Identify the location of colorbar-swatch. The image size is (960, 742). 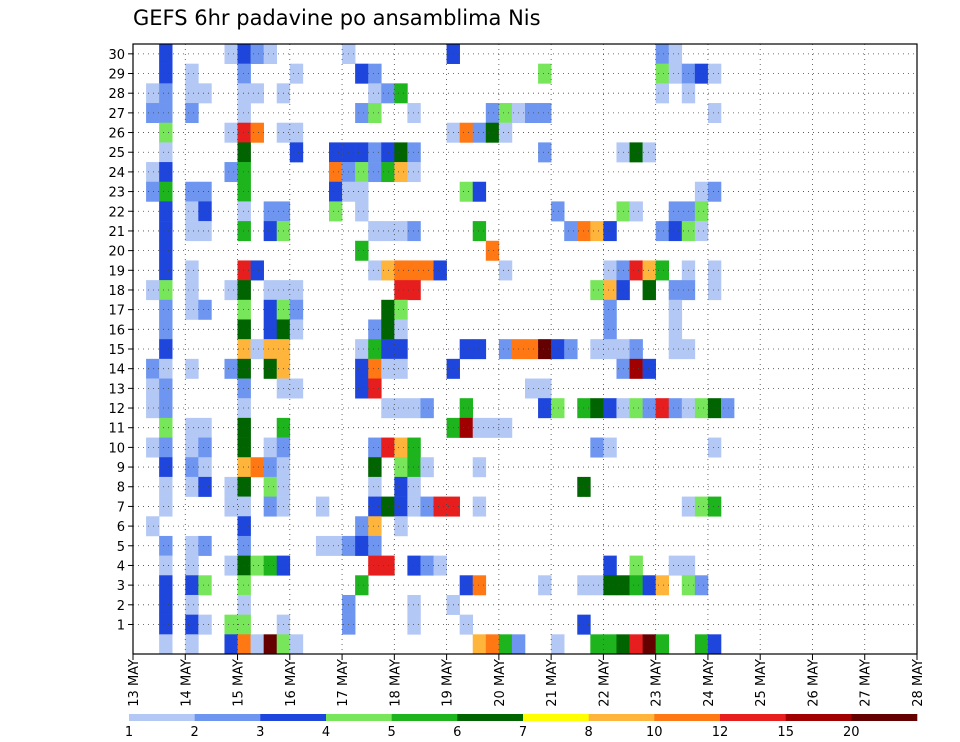
(162, 717).